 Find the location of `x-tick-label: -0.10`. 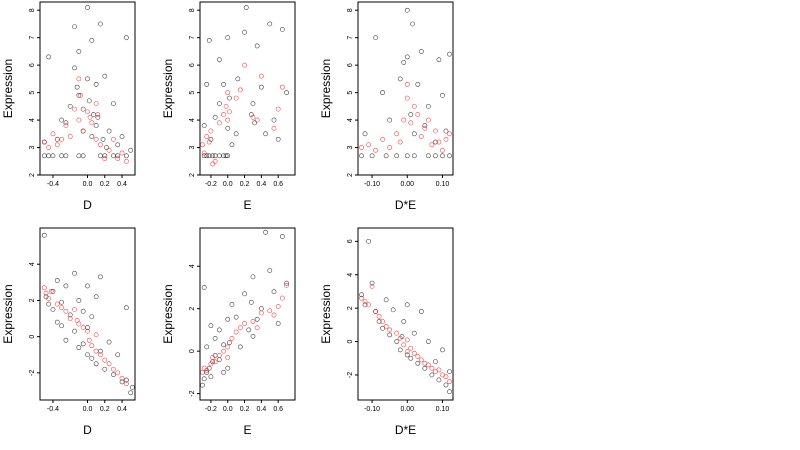

x-tick-label: -0.10 is located at coordinates (372, 409).